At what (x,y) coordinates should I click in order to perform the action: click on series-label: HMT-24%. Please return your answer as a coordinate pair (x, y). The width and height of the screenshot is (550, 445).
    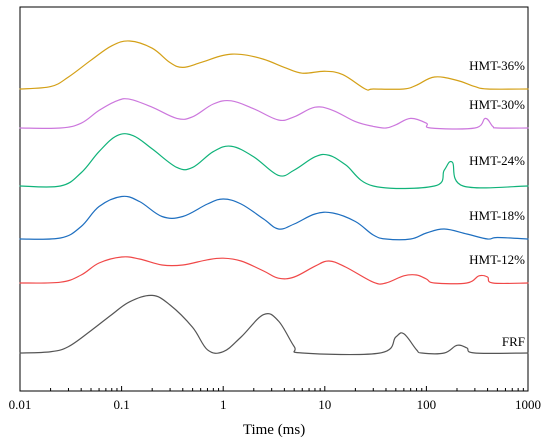
    Looking at the image, I should click on (497, 160).